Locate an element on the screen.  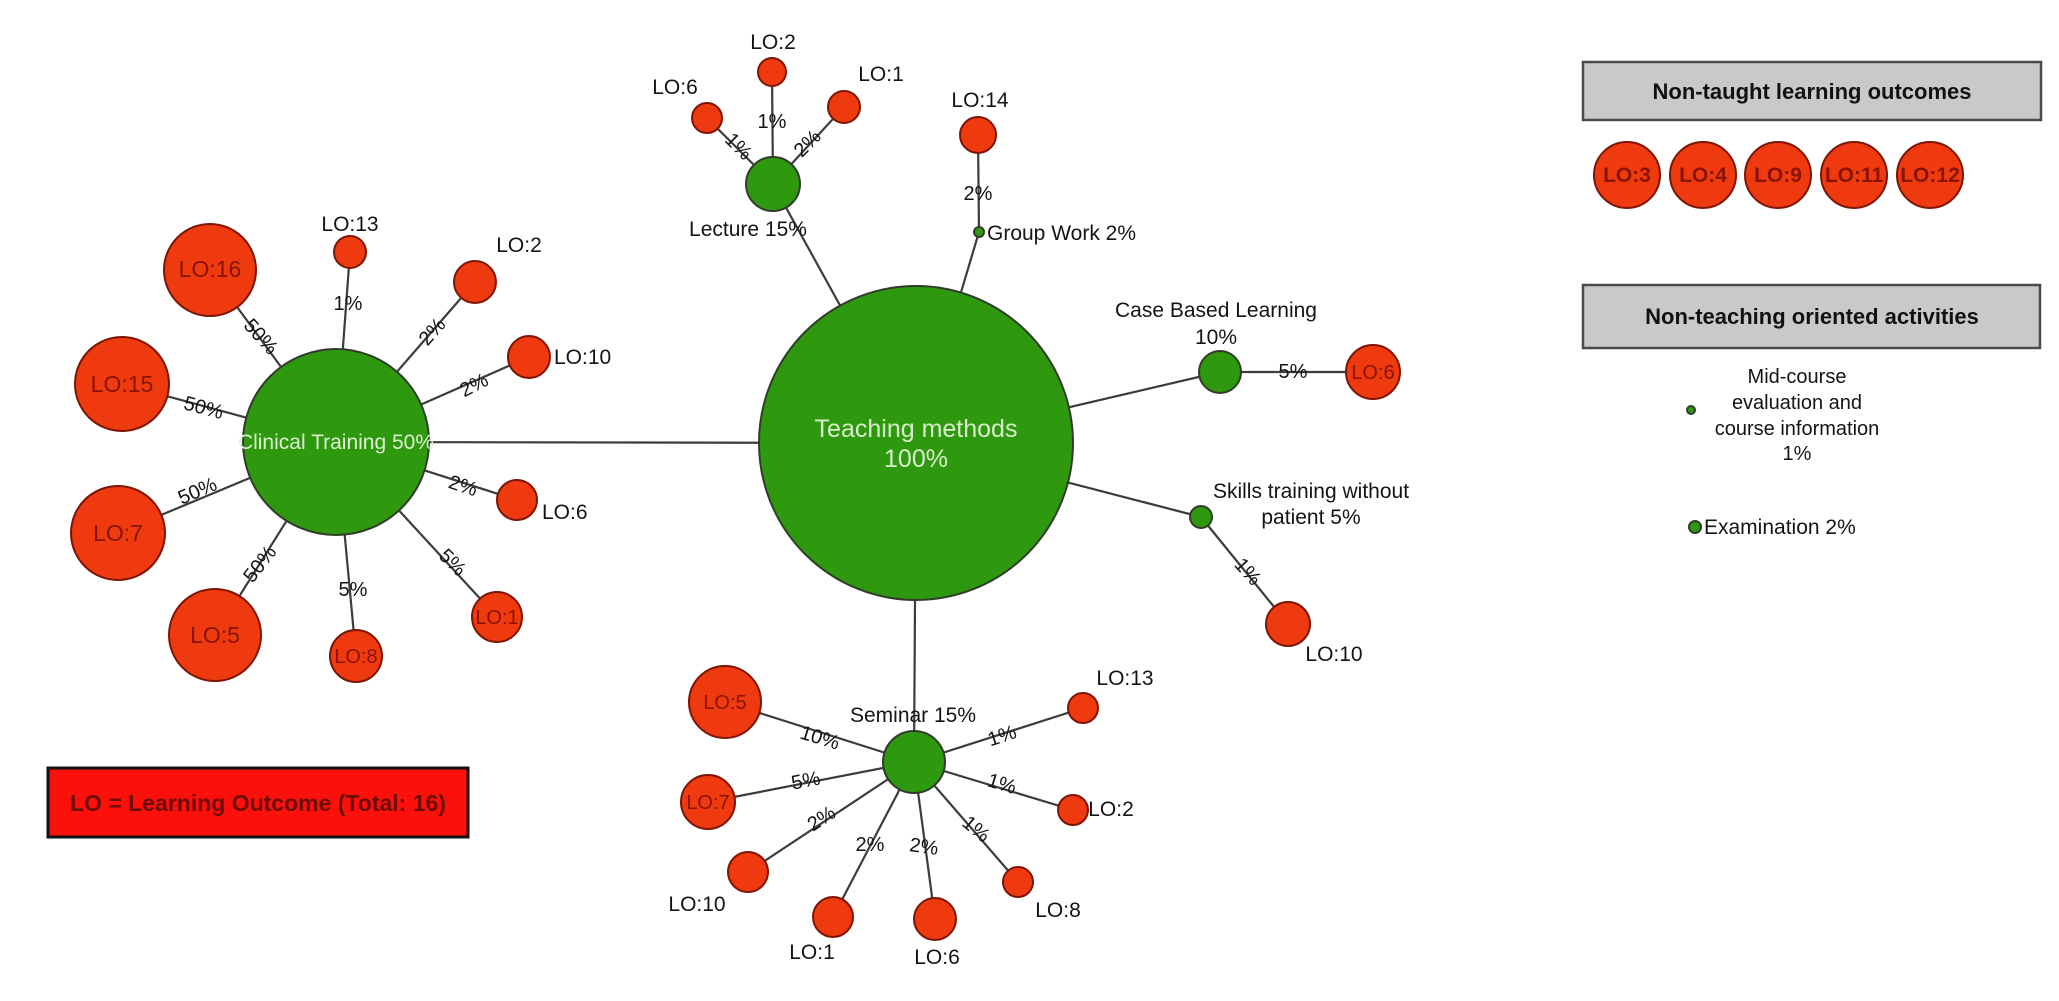
teaching-methods-label: Teaching methods is located at coordinates (916, 429).